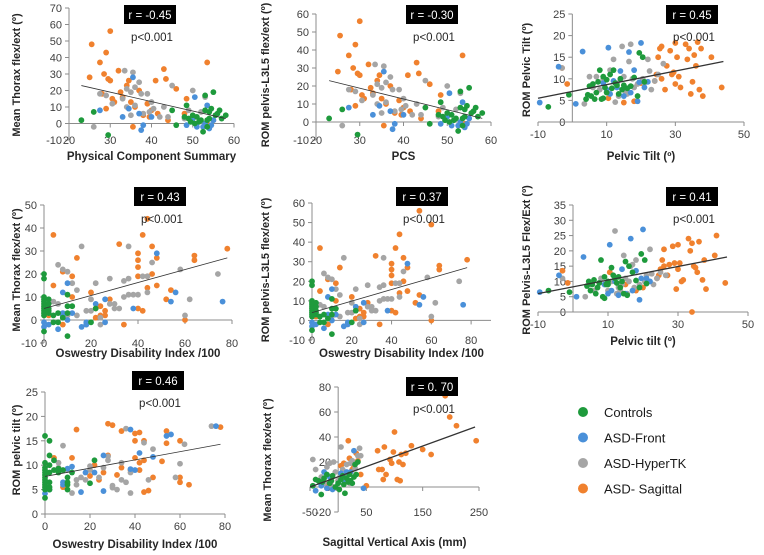  Describe the element at coordinates (17, 270) in the screenshot. I see `y-axis-title: Mean Thorax flex/ext (º)` at that location.